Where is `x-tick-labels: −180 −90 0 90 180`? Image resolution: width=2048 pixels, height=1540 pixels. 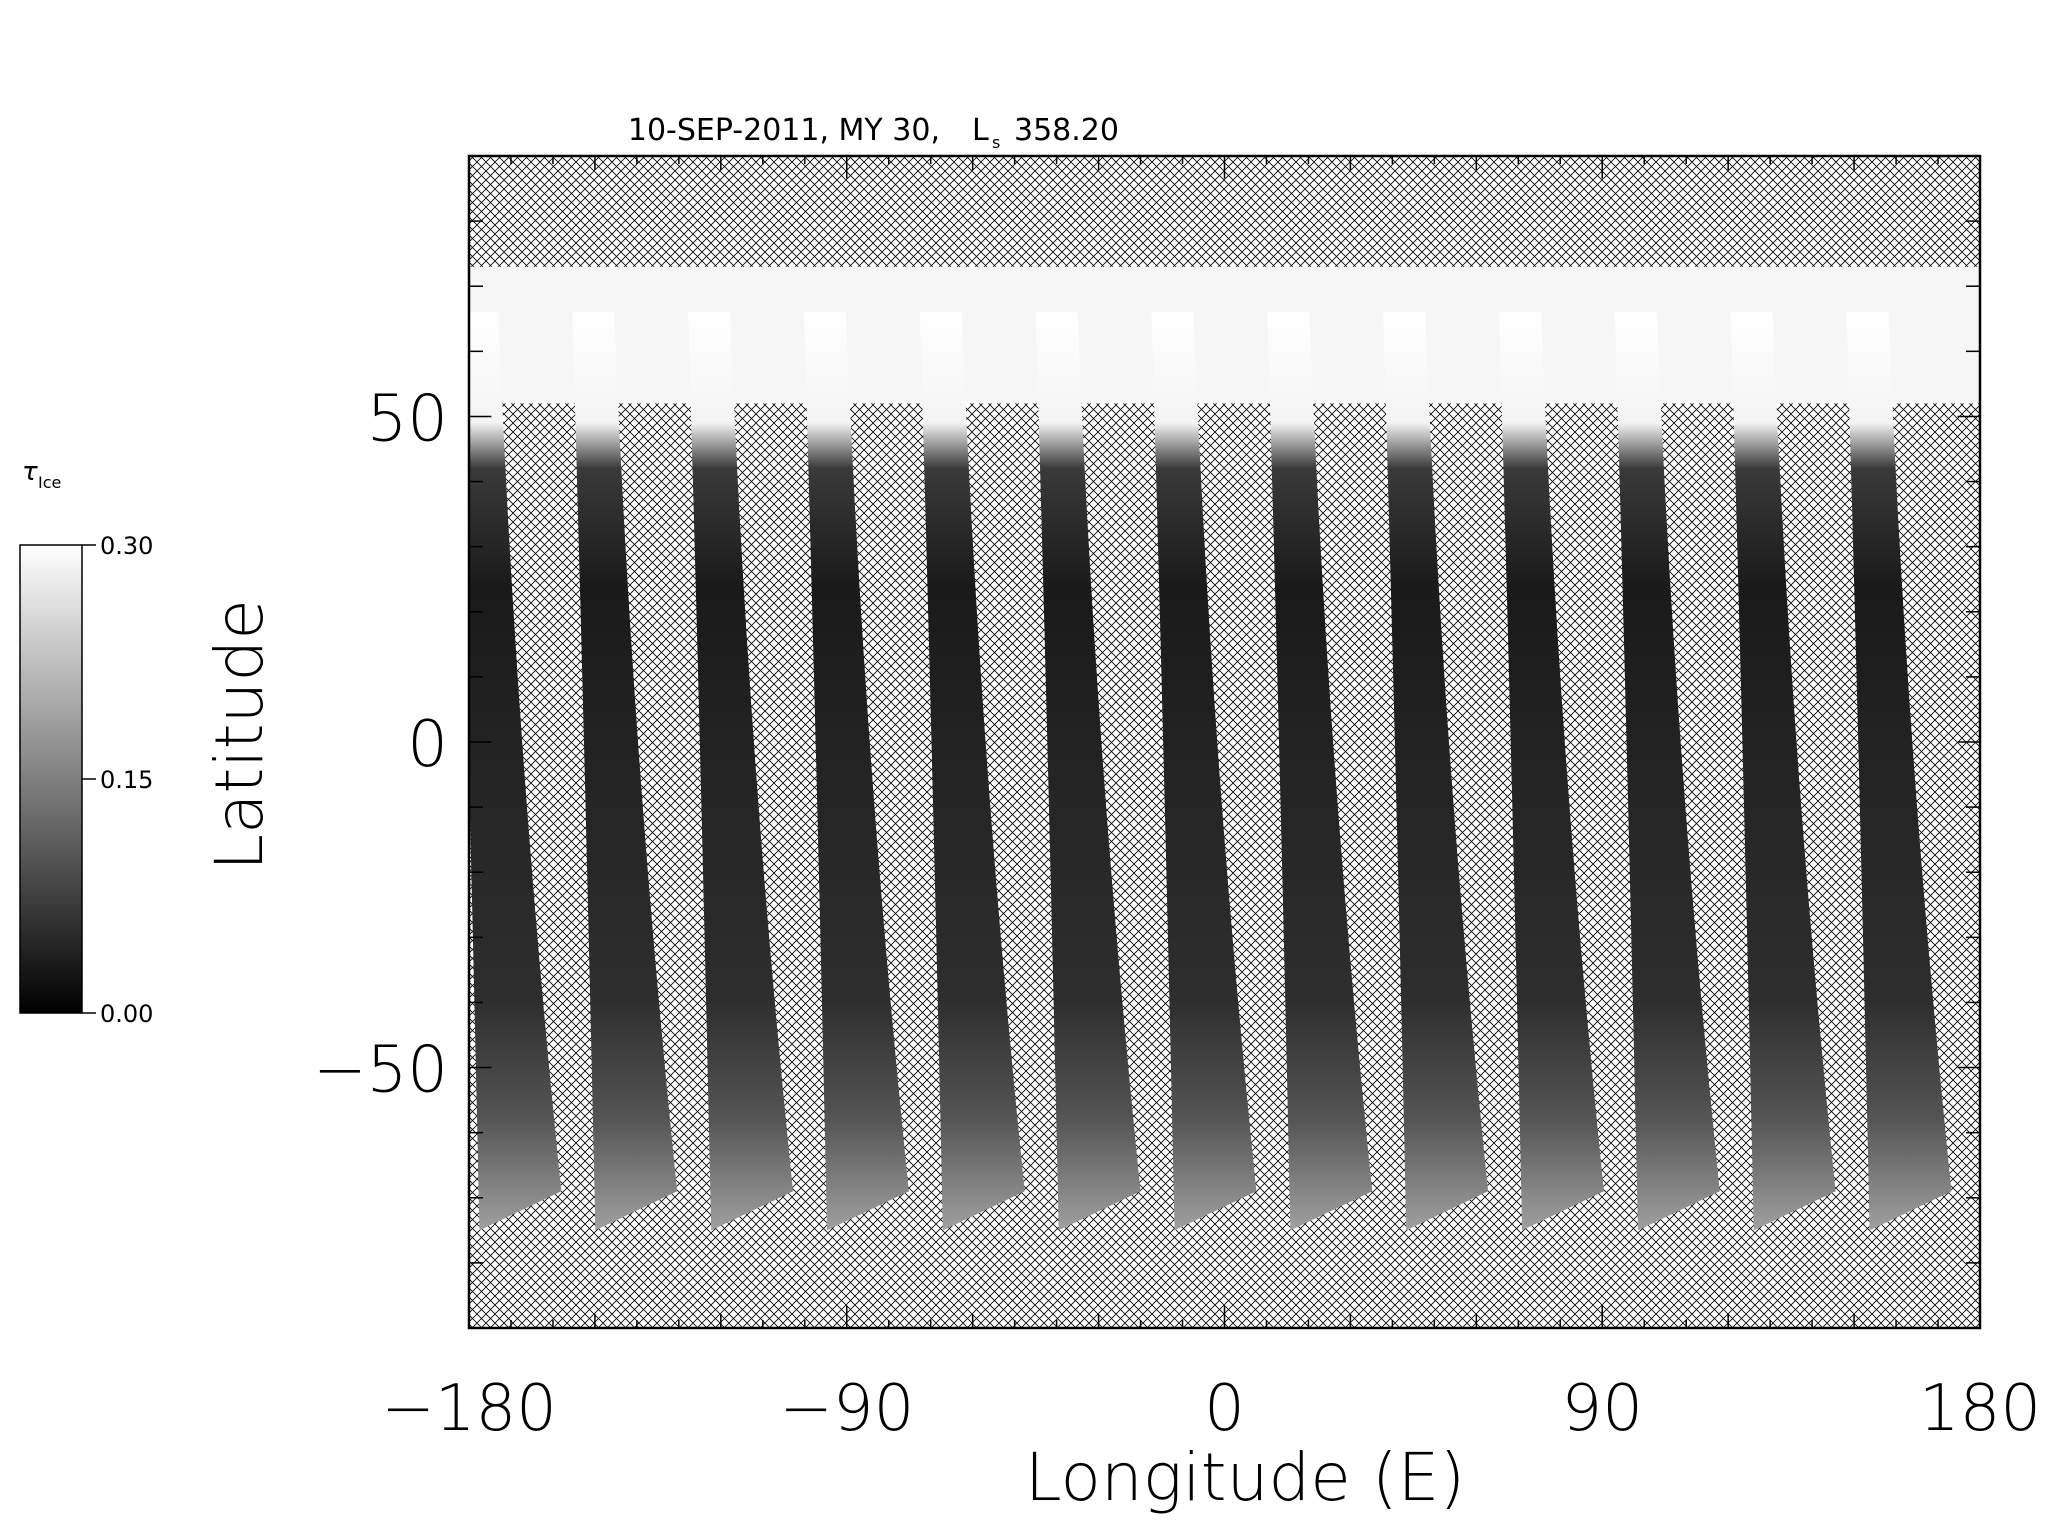
x-tick-labels: −180 −90 0 90 180 is located at coordinates (1211, 1409).